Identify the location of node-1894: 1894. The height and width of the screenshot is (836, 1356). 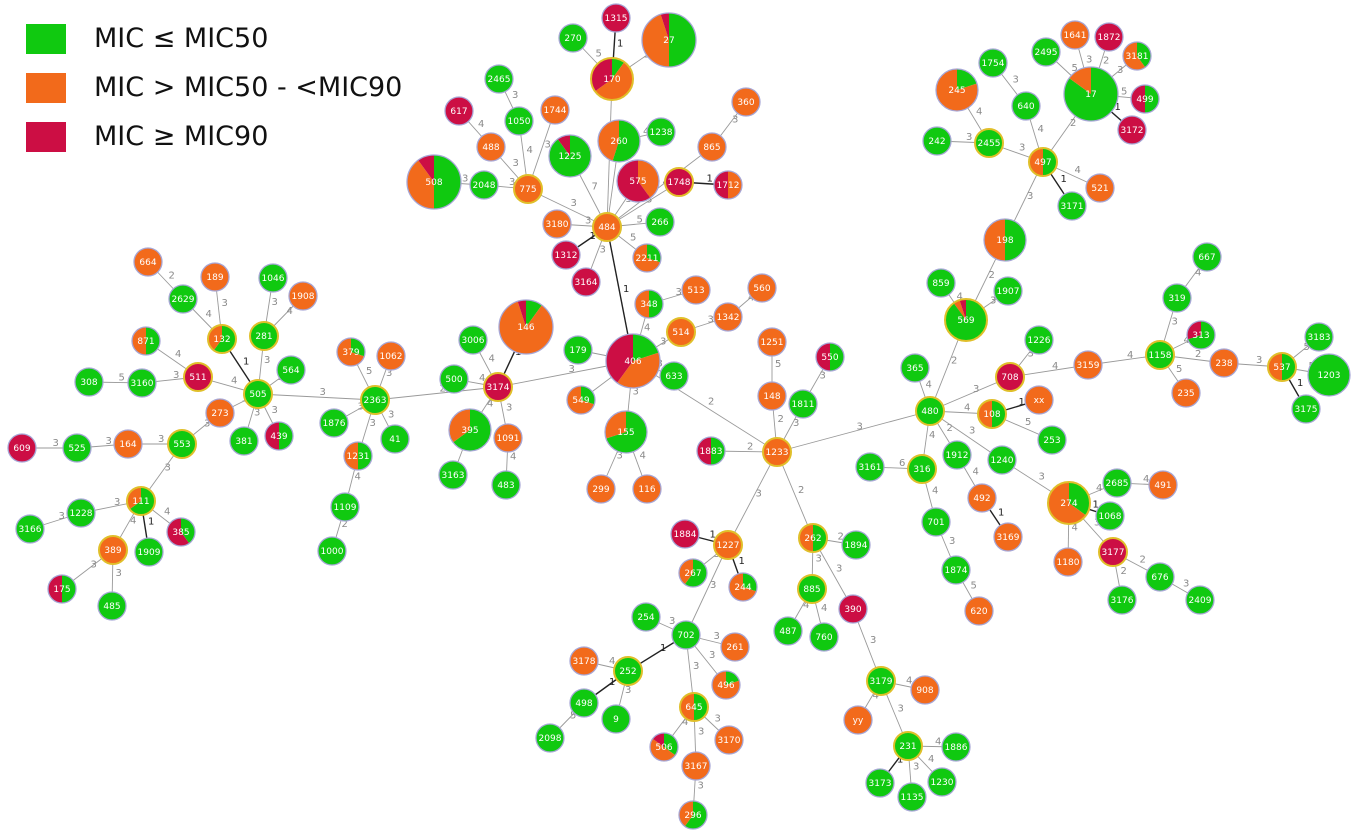
(856, 545).